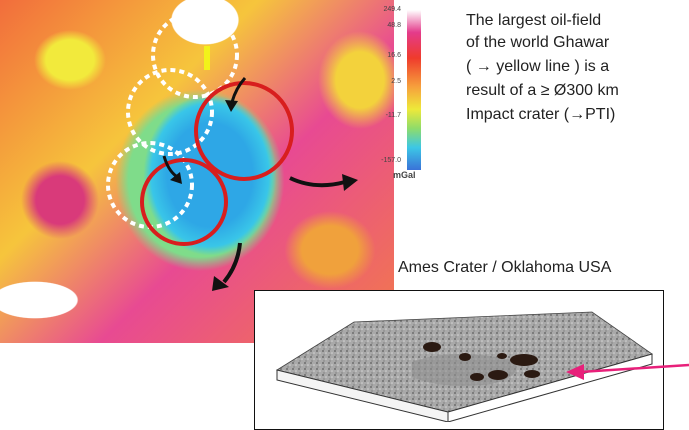 The image size is (689, 430). What do you see at coordinates (414, 90) in the screenshot?
I see `color-scale-bar` at bounding box center [414, 90].